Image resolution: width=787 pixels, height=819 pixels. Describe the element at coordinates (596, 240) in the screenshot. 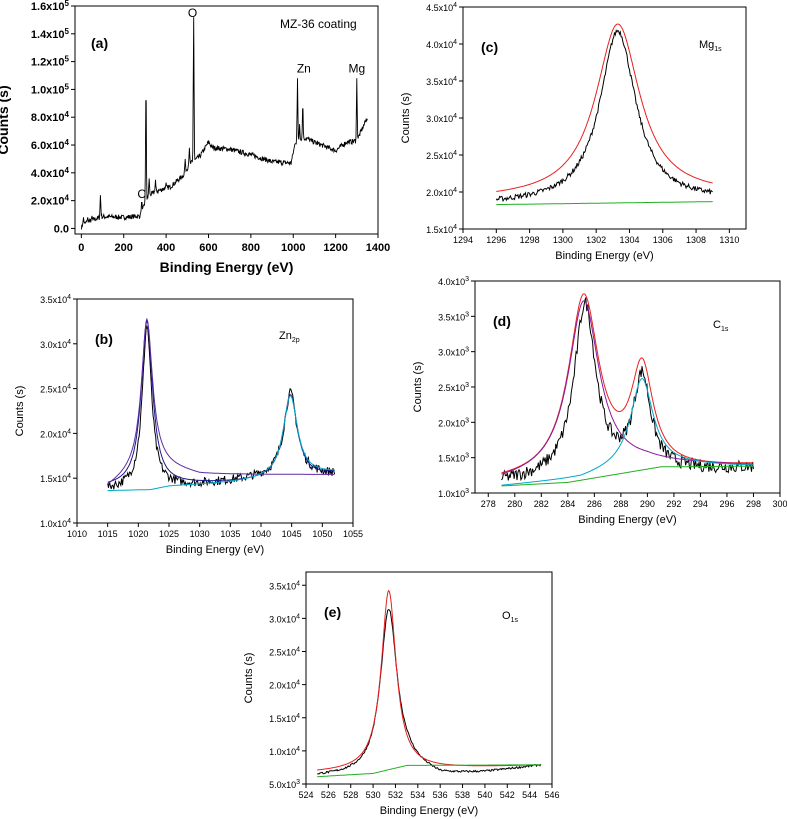

I see `x-tick-label: 1302` at that location.